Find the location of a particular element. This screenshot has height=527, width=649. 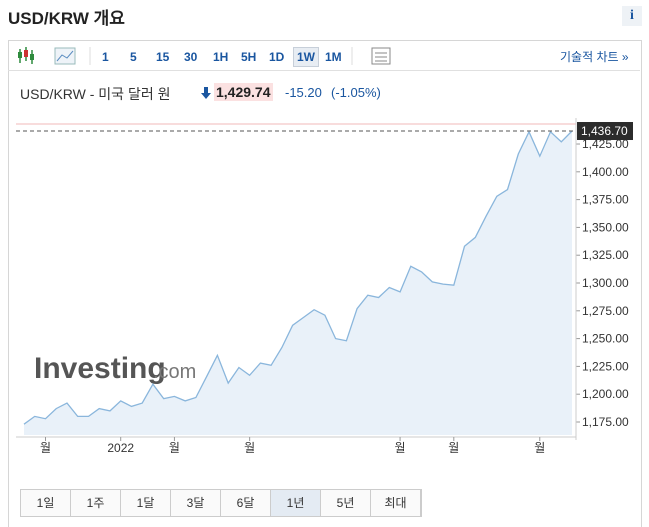

tech-chart-link: 기술적 차트 » is located at coordinates (594, 57).